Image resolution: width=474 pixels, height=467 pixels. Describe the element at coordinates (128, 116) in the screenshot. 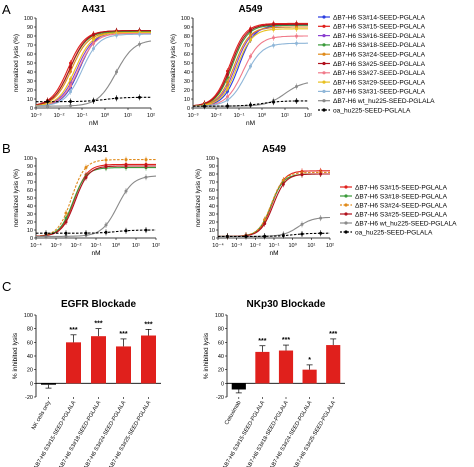

I see `x-tick-label: 10¹` at that location.